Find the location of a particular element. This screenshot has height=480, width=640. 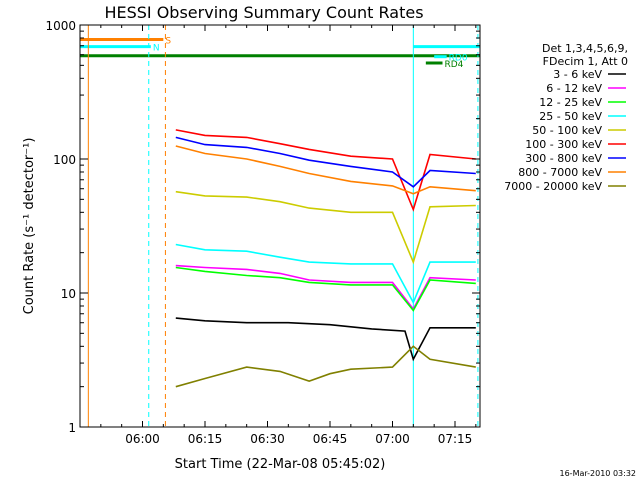

legend-header-0: Det 1,3,4,5,6,9, is located at coordinates (585, 48).